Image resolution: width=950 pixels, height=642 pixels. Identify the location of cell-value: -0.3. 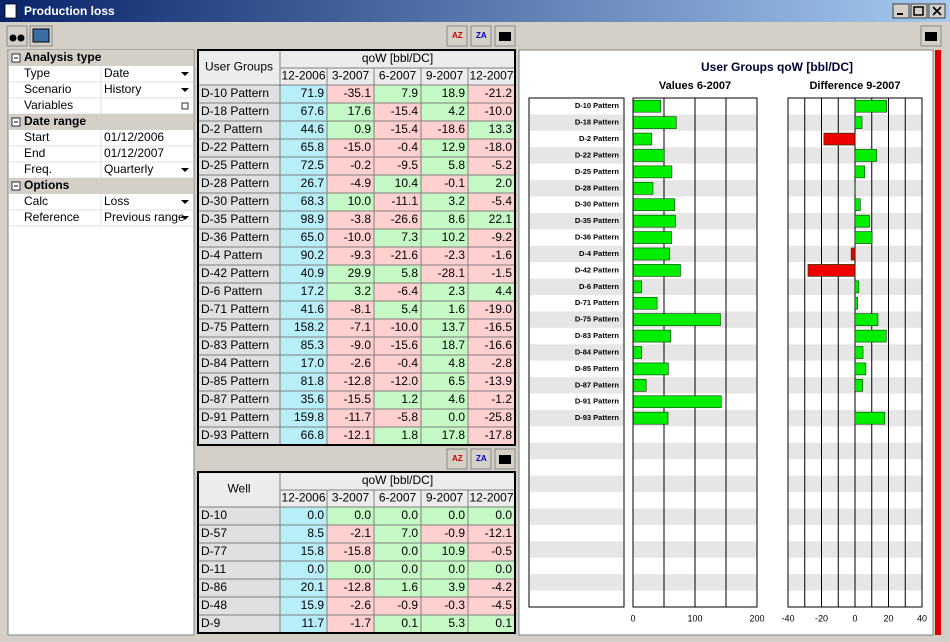
(454, 605).